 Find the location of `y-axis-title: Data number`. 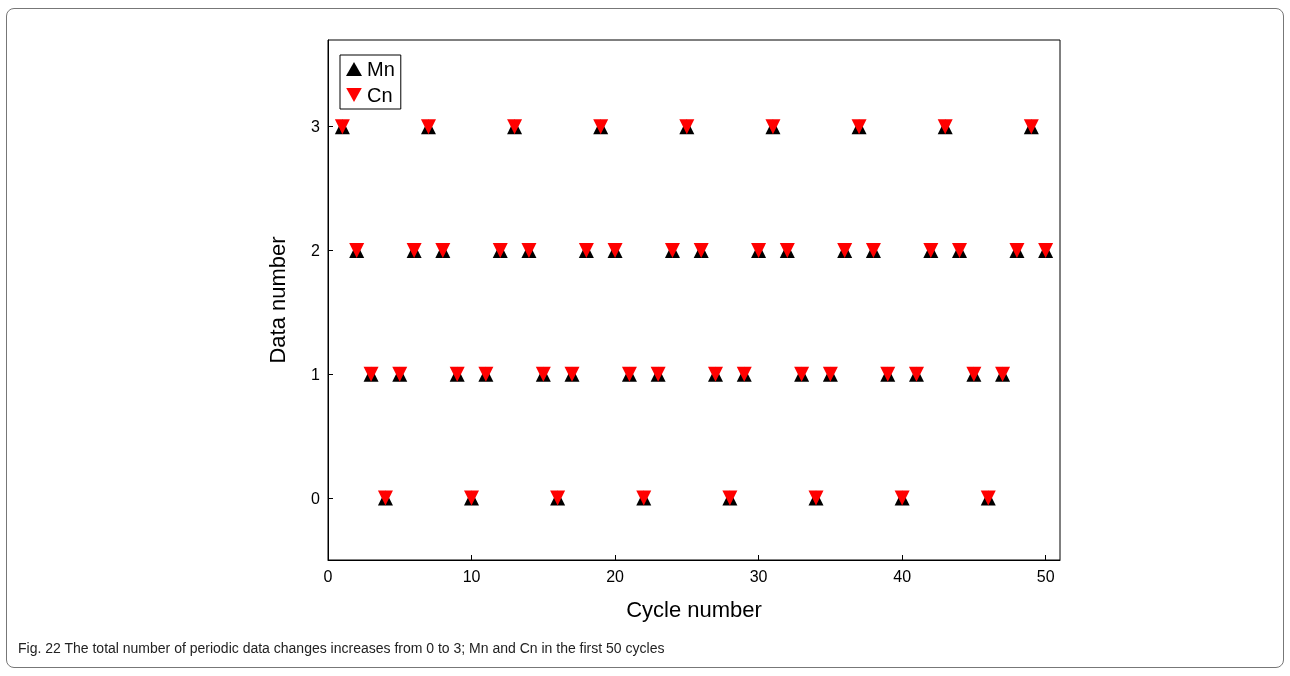

y-axis-title: Data number is located at coordinates (277, 300).